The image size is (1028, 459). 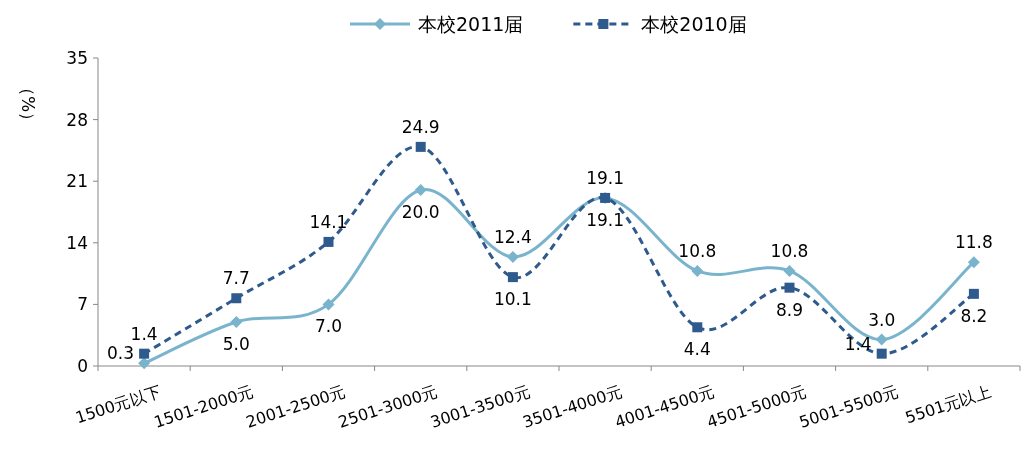 What do you see at coordinates (77, 119) in the screenshot?
I see `y-tick-label: 28` at bounding box center [77, 119].